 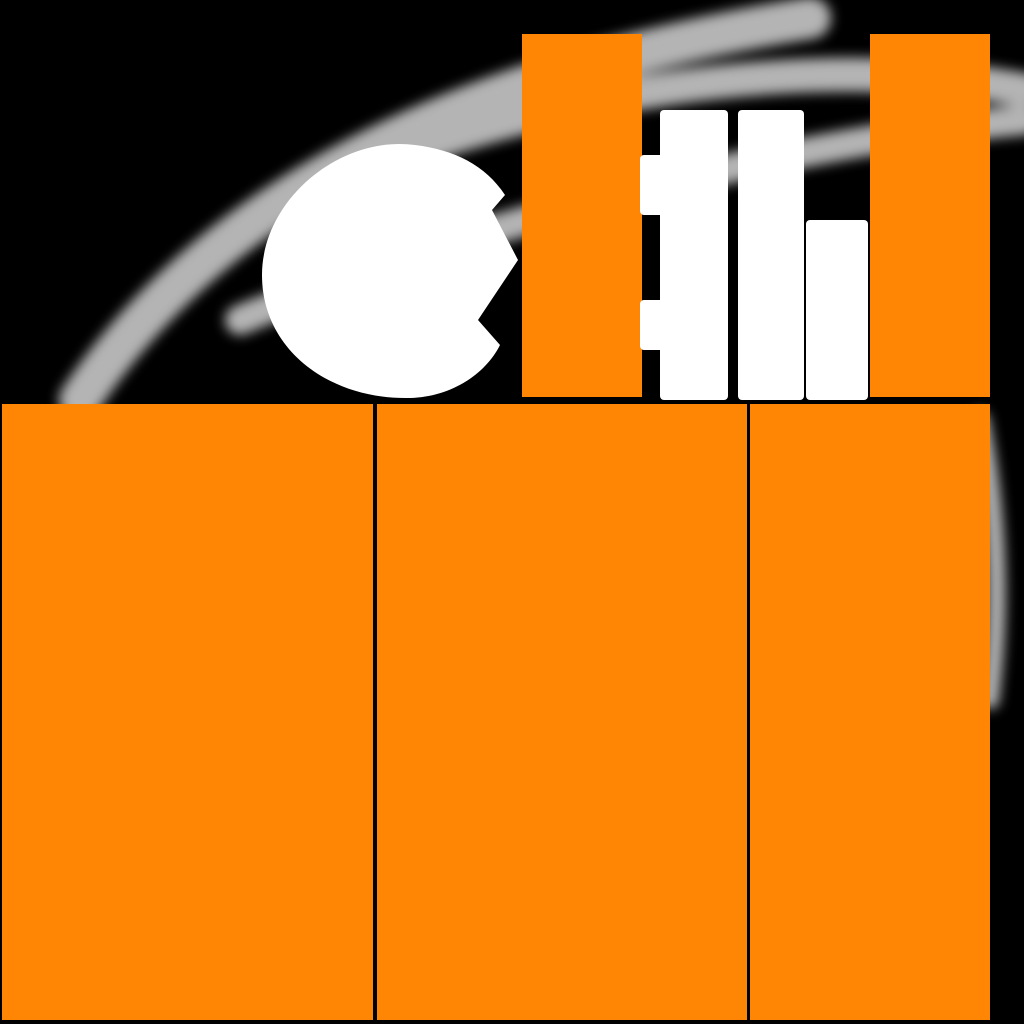 What do you see at coordinates (870, 712) in the screenshot?
I see `tile-bottom-right` at bounding box center [870, 712].